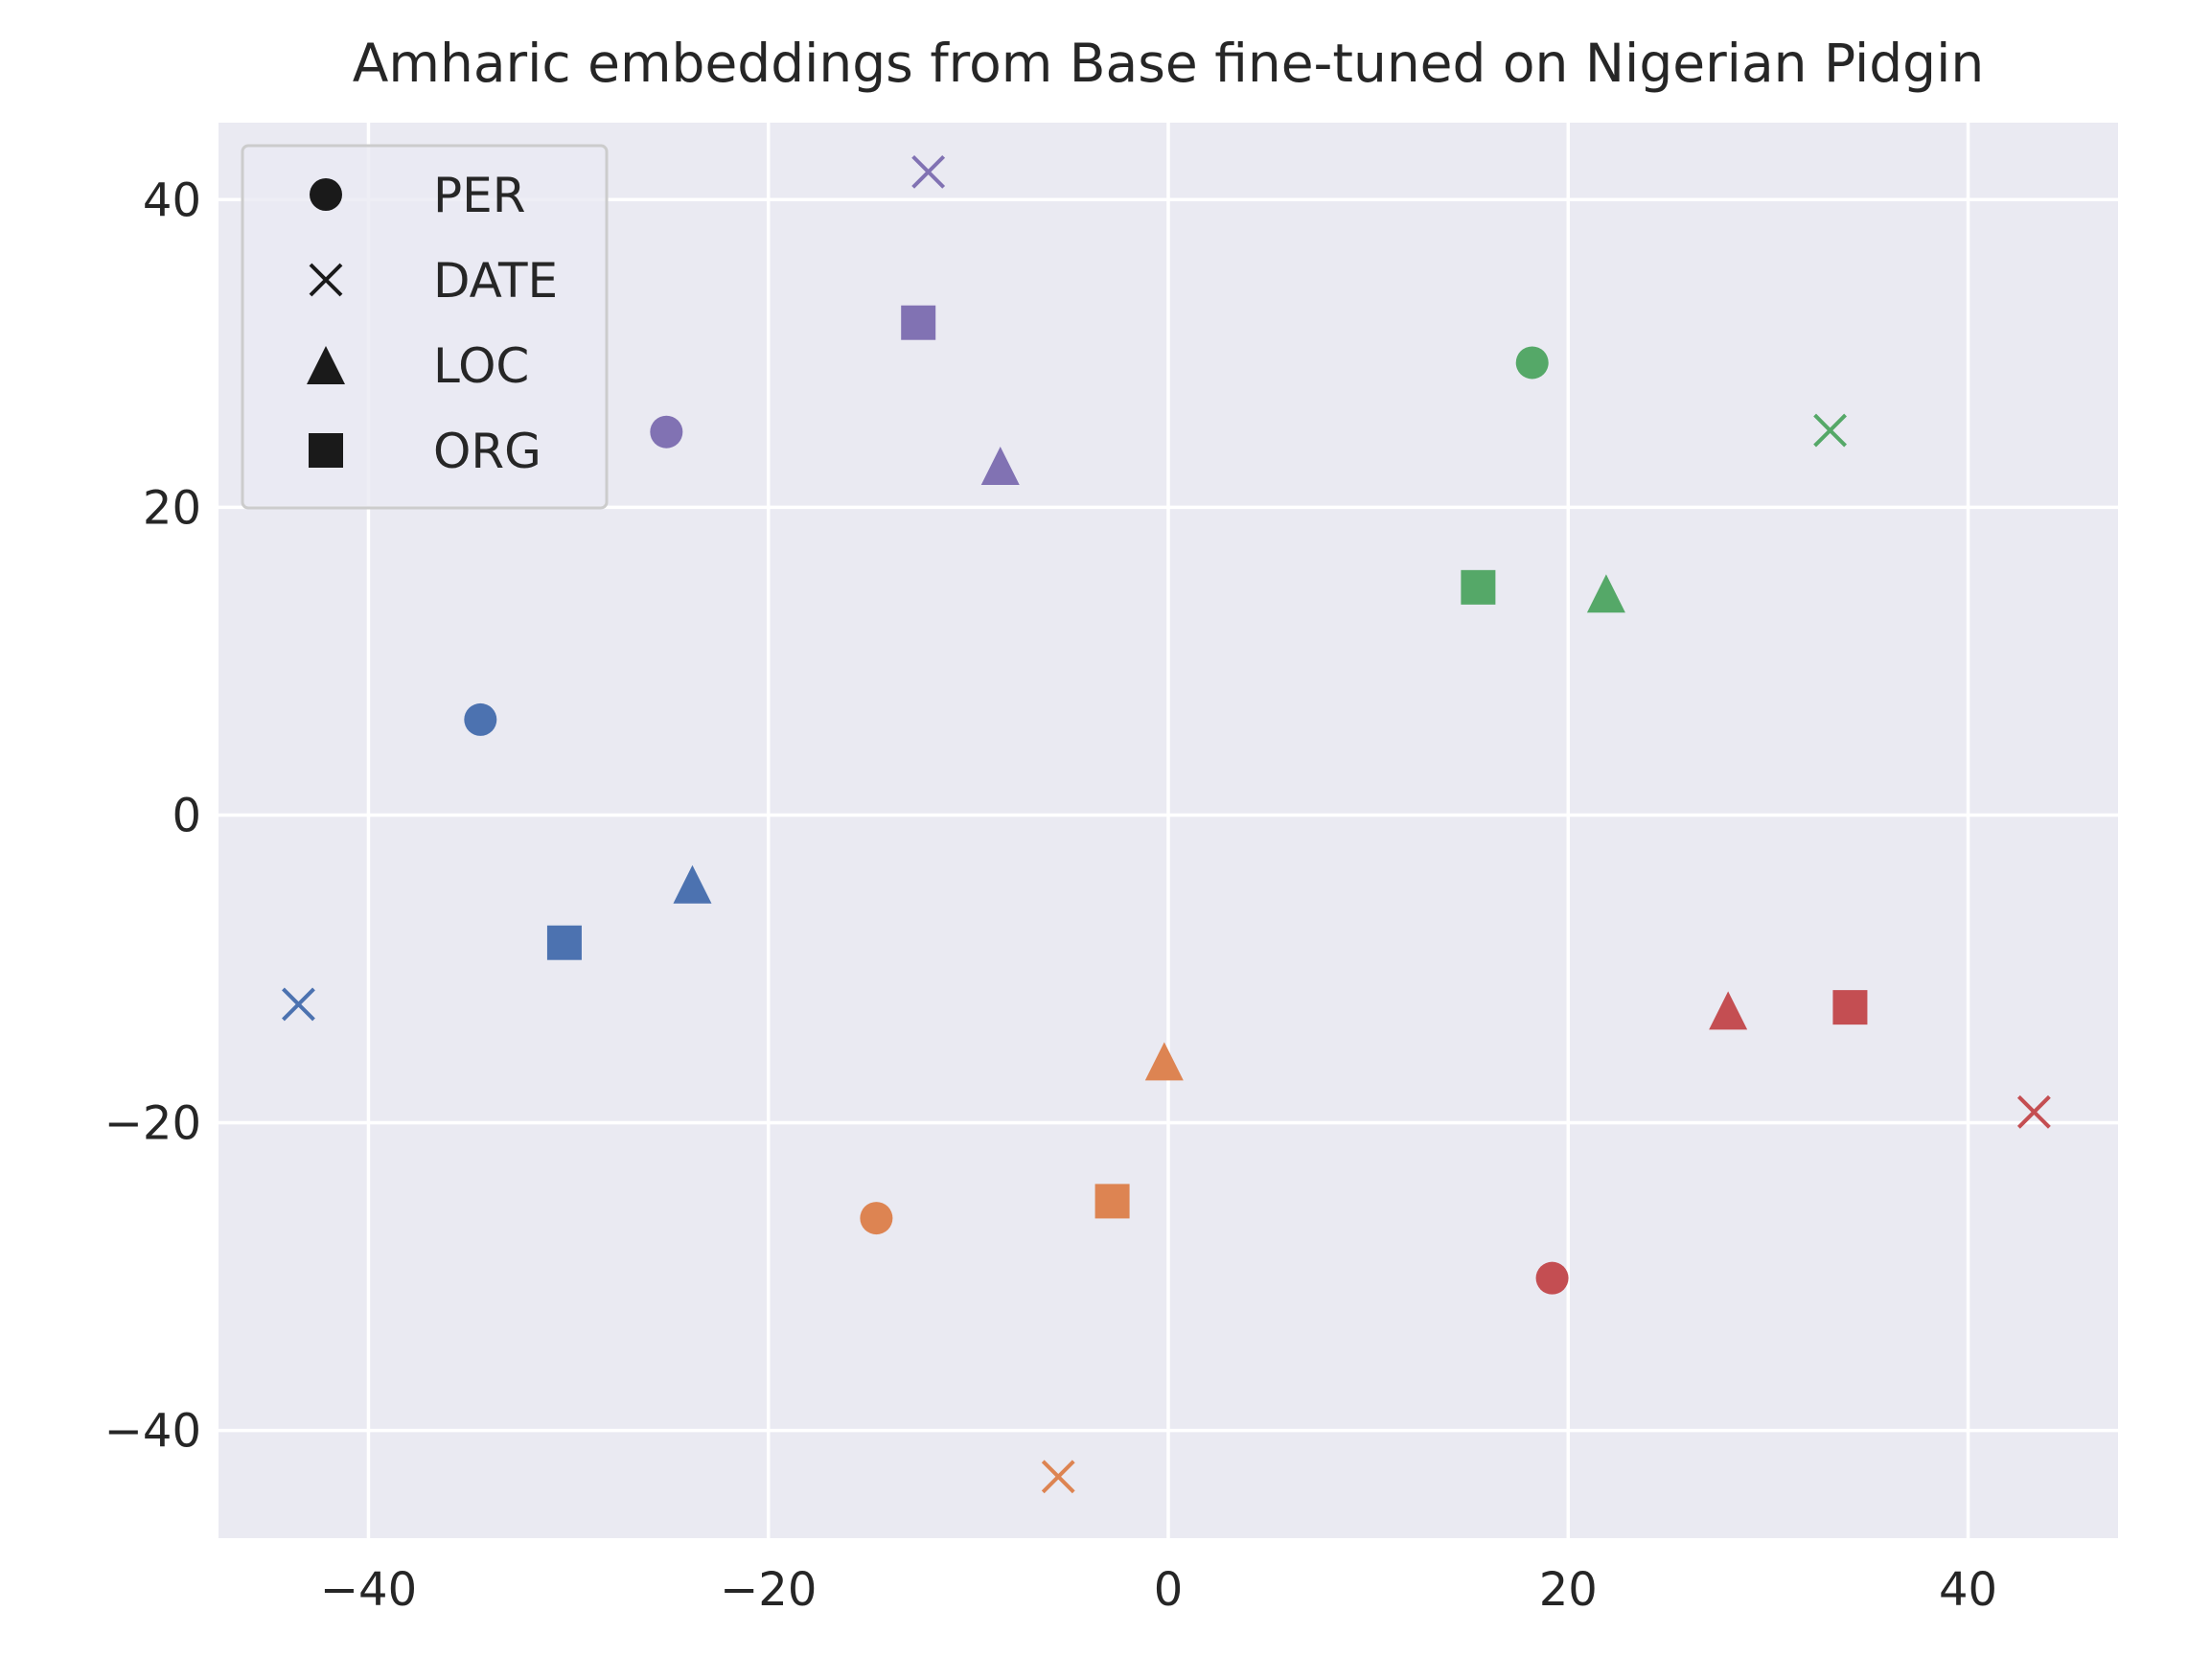  Describe the element at coordinates (326, 365) in the screenshot. I see `legend-marker-triangle` at that location.